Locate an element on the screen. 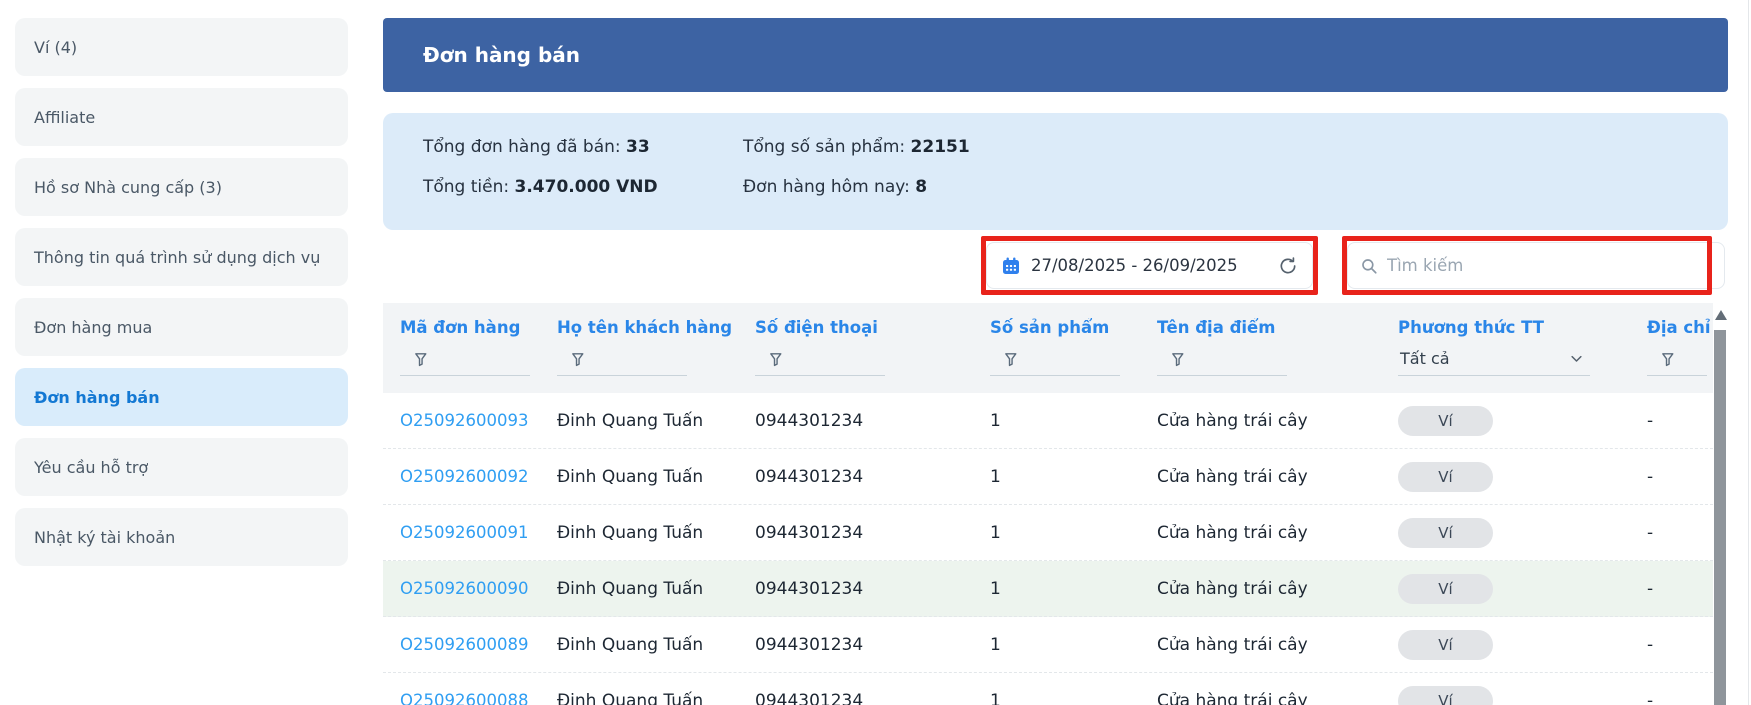 This screenshot has width=1751, height=705. sidebar-item-label: Đơn hàng mua is located at coordinates (93, 327).